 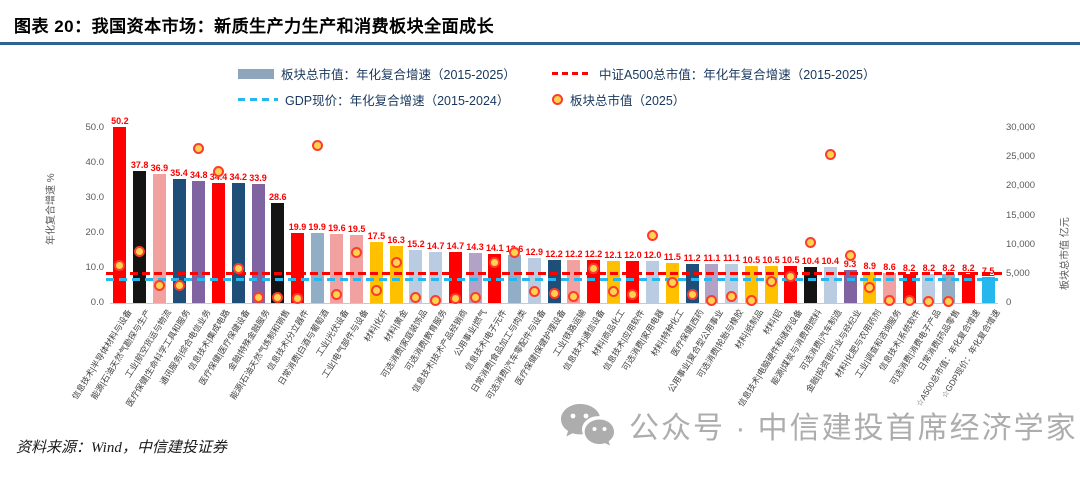 I want to click on bar-value-label: 36.9, so click(x=159, y=167).